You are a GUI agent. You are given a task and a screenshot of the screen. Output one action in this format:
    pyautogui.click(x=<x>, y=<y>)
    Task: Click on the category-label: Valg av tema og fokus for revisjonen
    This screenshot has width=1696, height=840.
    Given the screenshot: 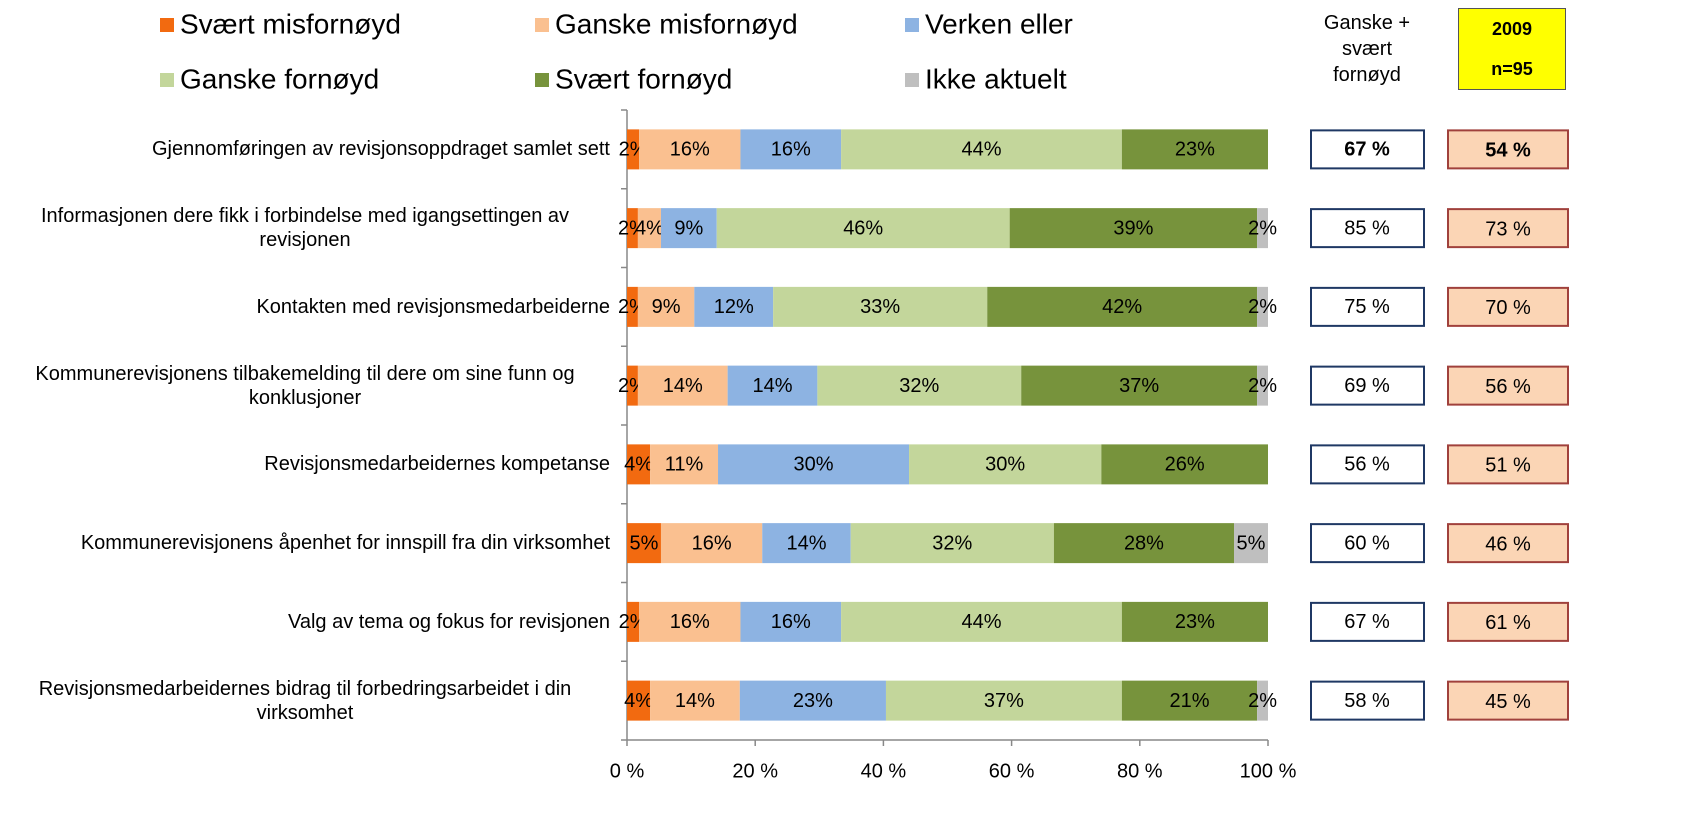 What is the action you would take?
    pyautogui.click(x=305, y=622)
    